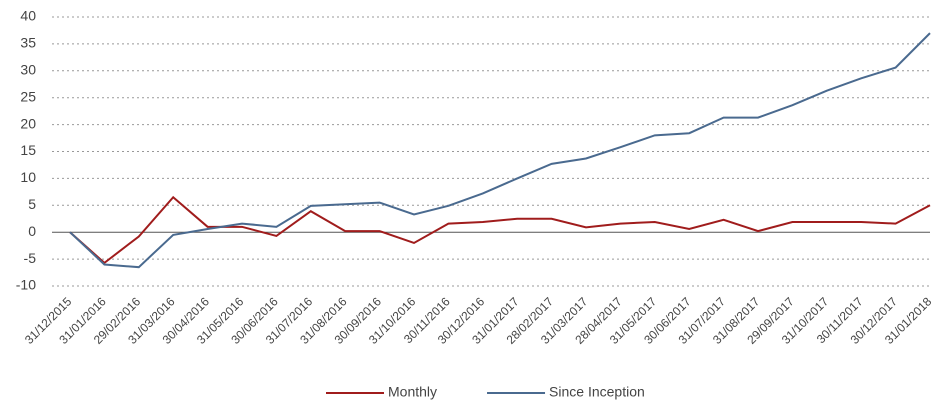 The width and height of the screenshot is (938, 405). What do you see at coordinates (26, 285) in the screenshot?
I see `y-tick-label: -10` at bounding box center [26, 285].